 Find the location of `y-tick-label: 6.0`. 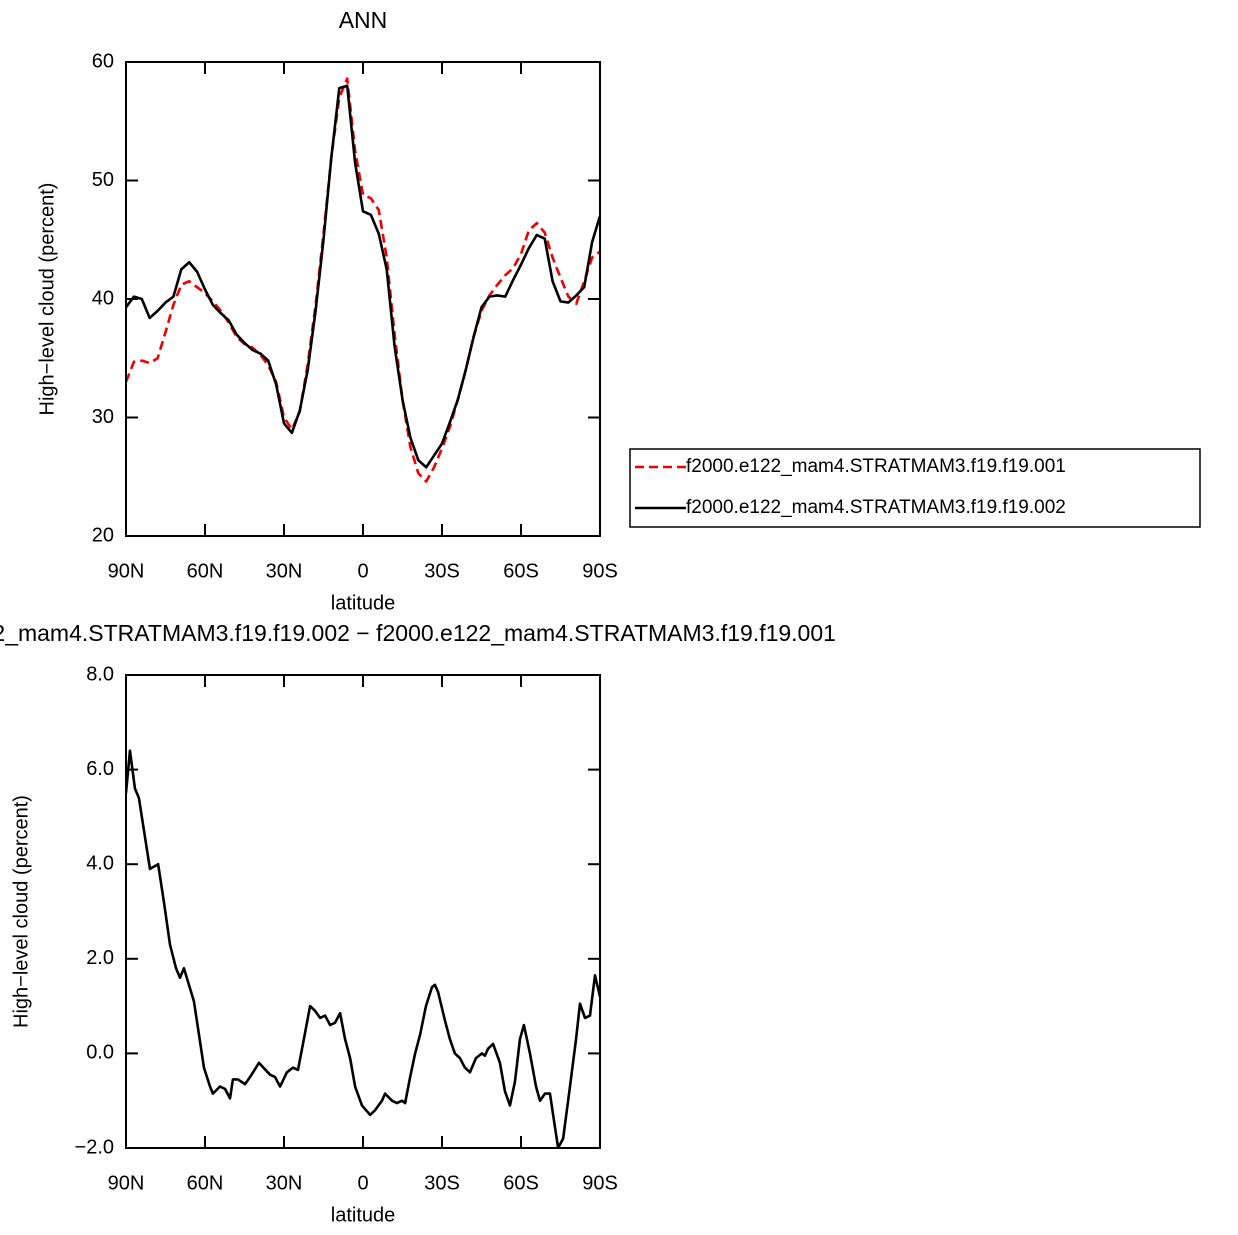

y-tick-label: 6.0 is located at coordinates (100, 769).